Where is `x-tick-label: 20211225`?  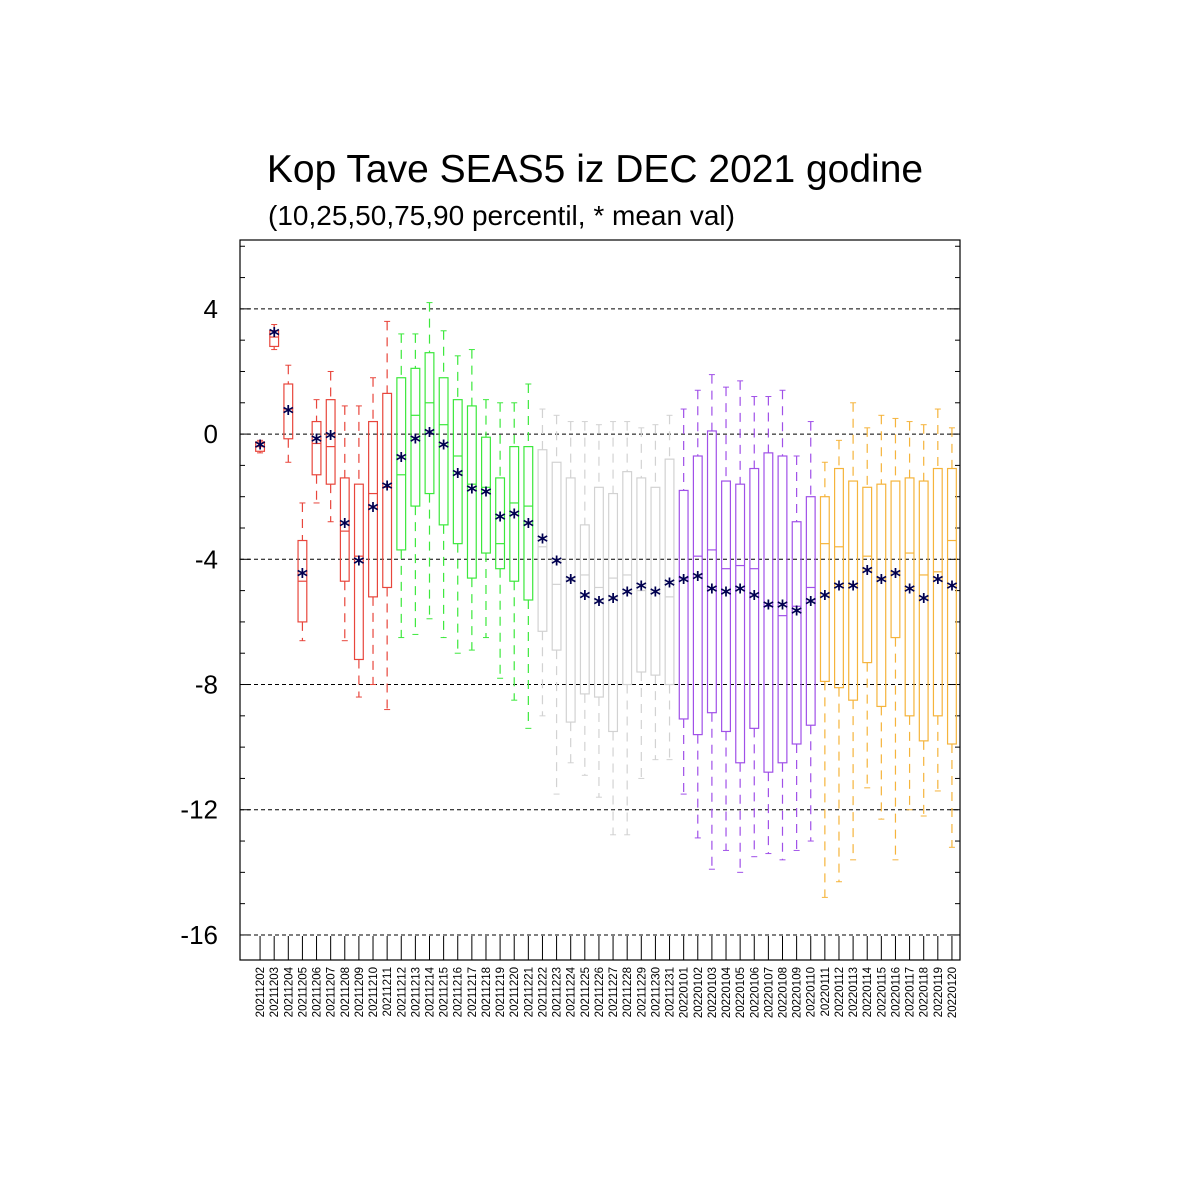
x-tick-label: 20211225 is located at coordinates (586, 992).